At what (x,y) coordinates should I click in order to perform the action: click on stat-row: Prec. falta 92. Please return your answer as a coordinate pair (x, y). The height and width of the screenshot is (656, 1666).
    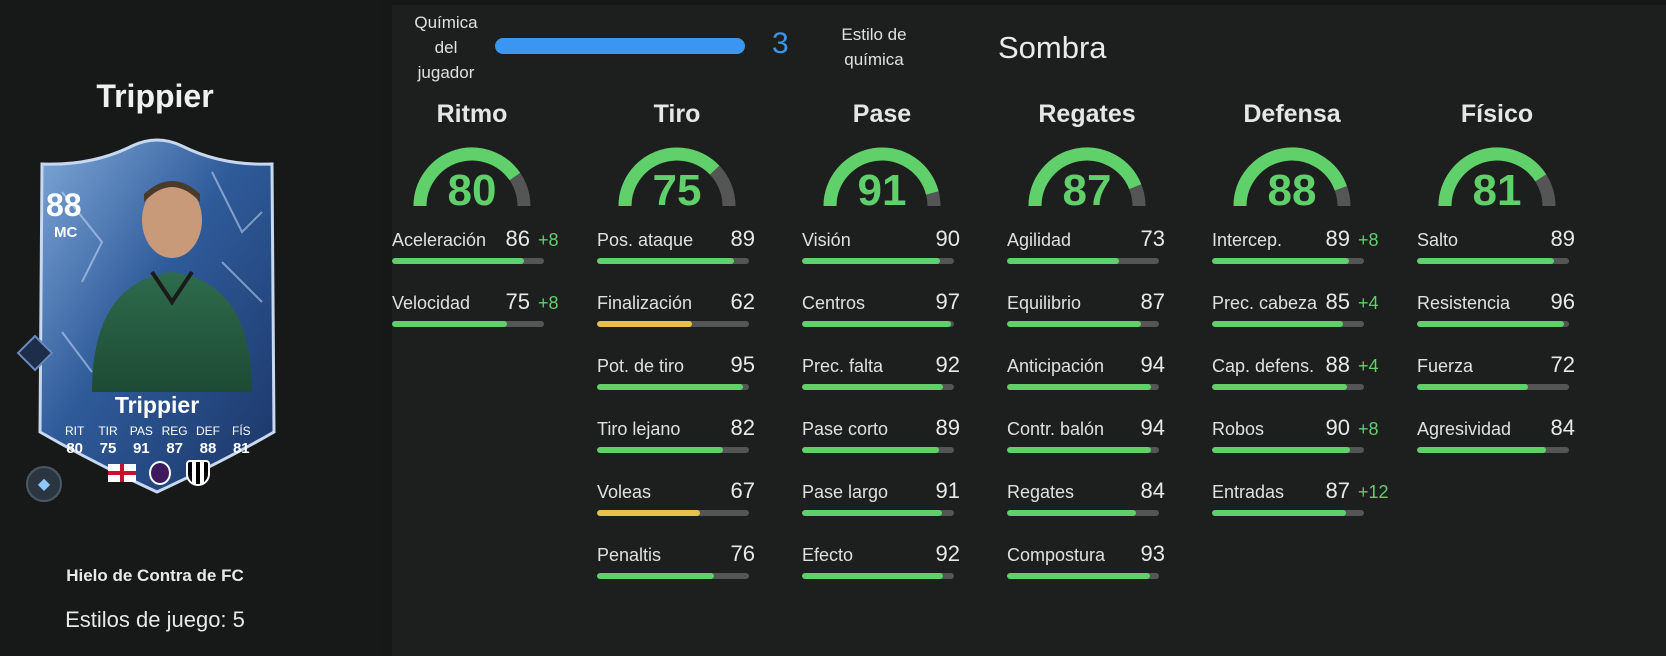
    Looking at the image, I should click on (882, 374).